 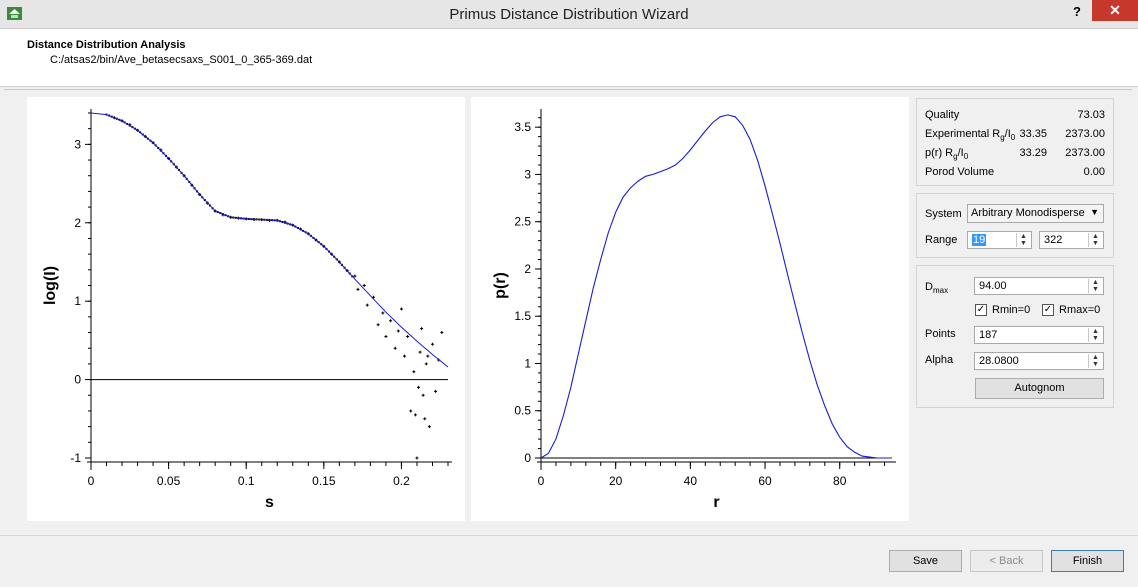 I want to click on autognom-button: Autognom, so click(x=1039, y=388).